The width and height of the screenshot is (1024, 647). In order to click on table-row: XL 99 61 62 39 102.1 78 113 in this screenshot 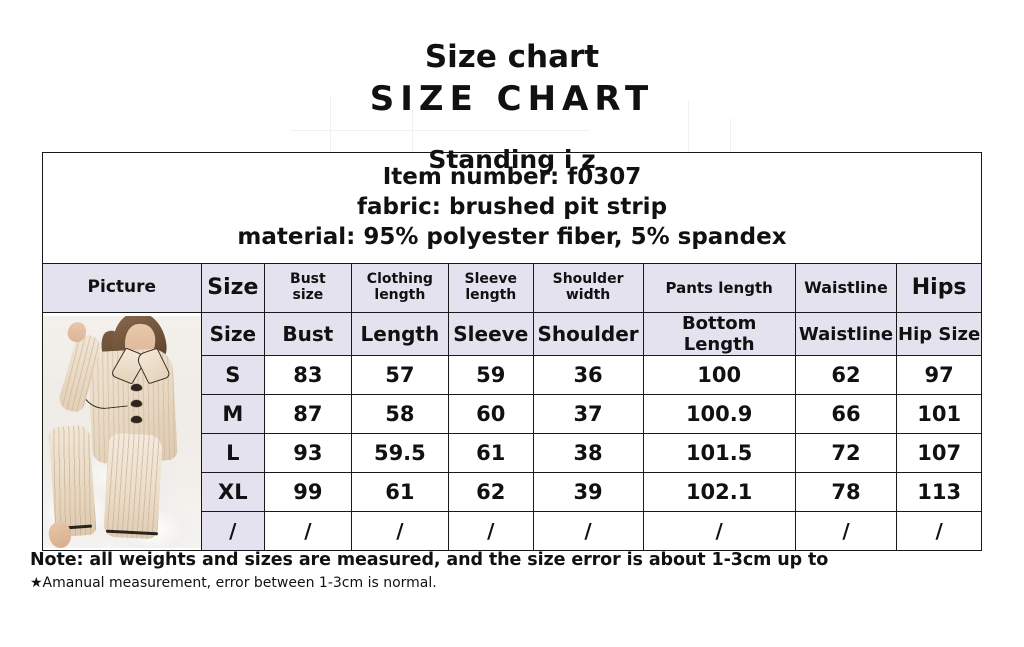, I will do `click(512, 492)`.